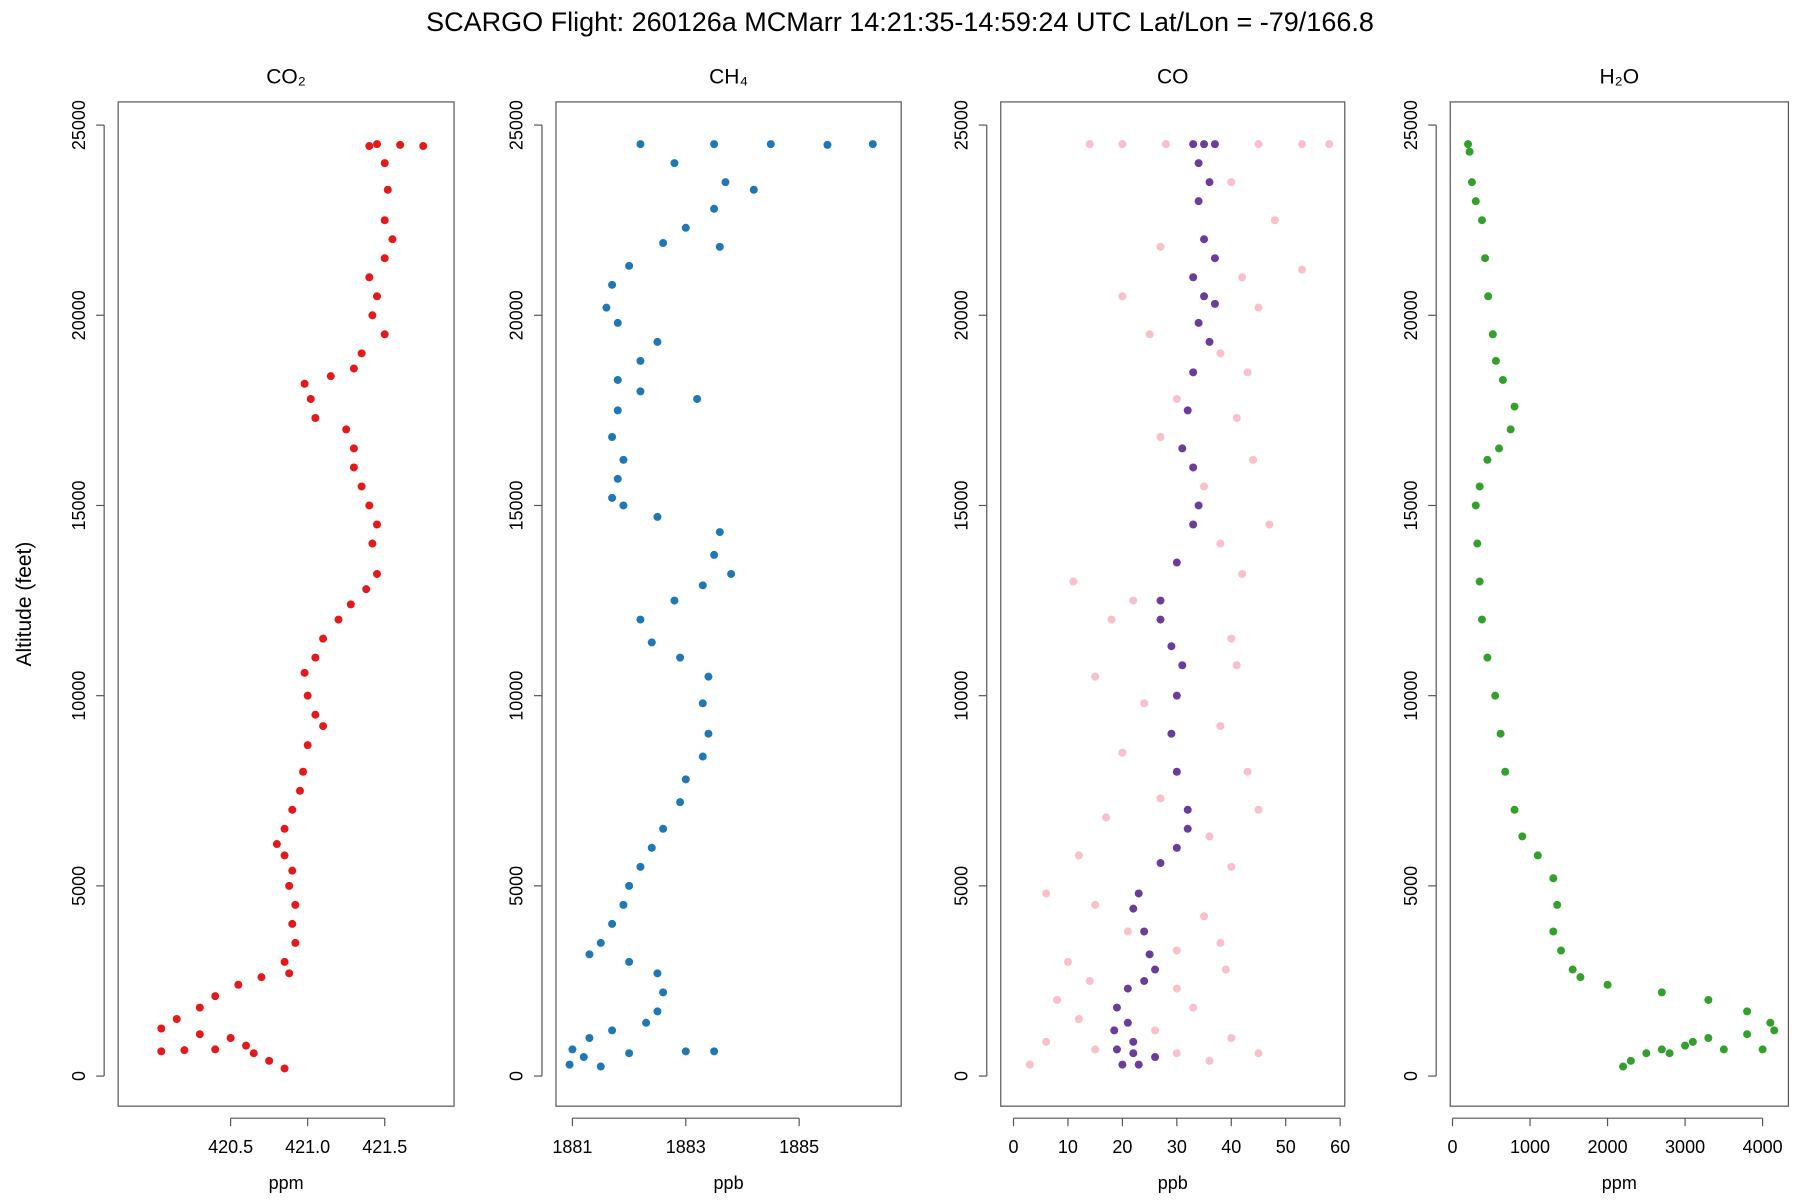  What do you see at coordinates (962, 1076) in the screenshot?
I see `y-tick-label: 0` at bounding box center [962, 1076].